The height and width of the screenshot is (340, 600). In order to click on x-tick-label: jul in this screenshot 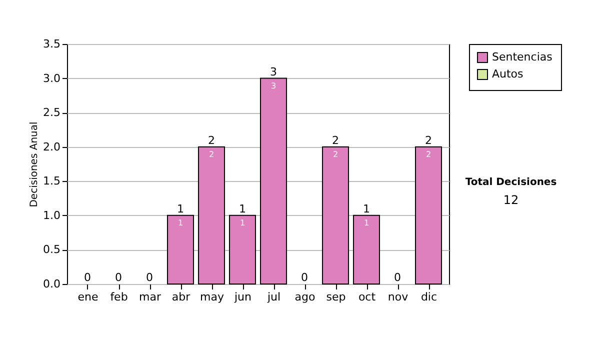, I will do `click(273, 297)`.